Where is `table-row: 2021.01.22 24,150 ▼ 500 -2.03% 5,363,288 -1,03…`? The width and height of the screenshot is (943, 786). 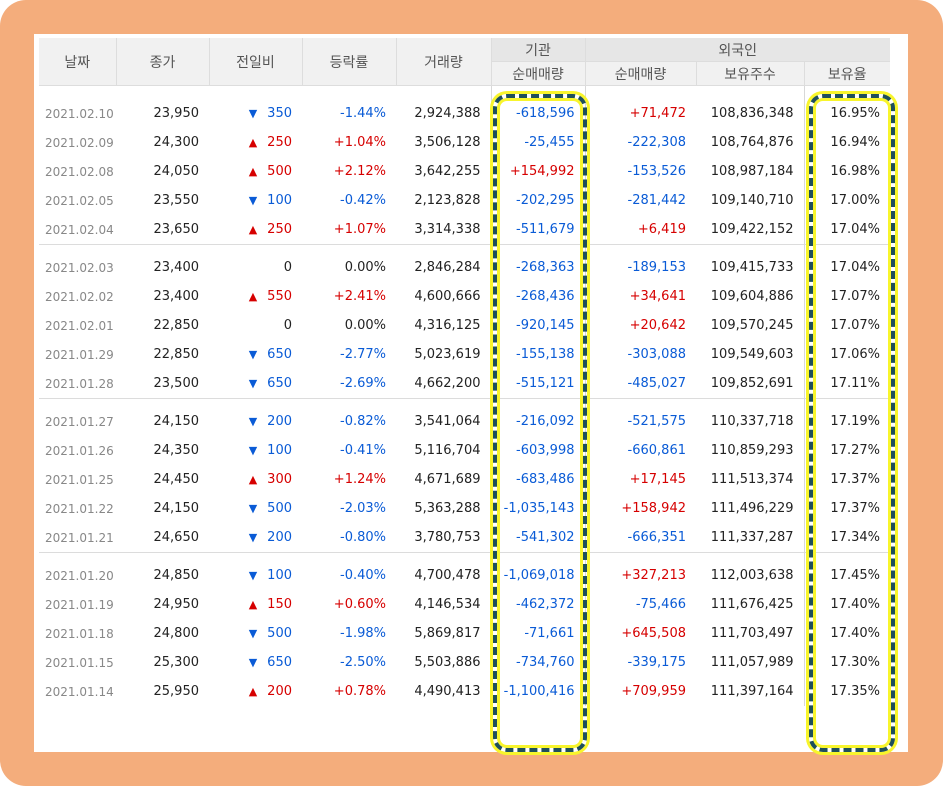
table-row: 2021.01.22 24,150 ▼ 500 -2.03% 5,363,288 -1,03… is located at coordinates (464, 508).